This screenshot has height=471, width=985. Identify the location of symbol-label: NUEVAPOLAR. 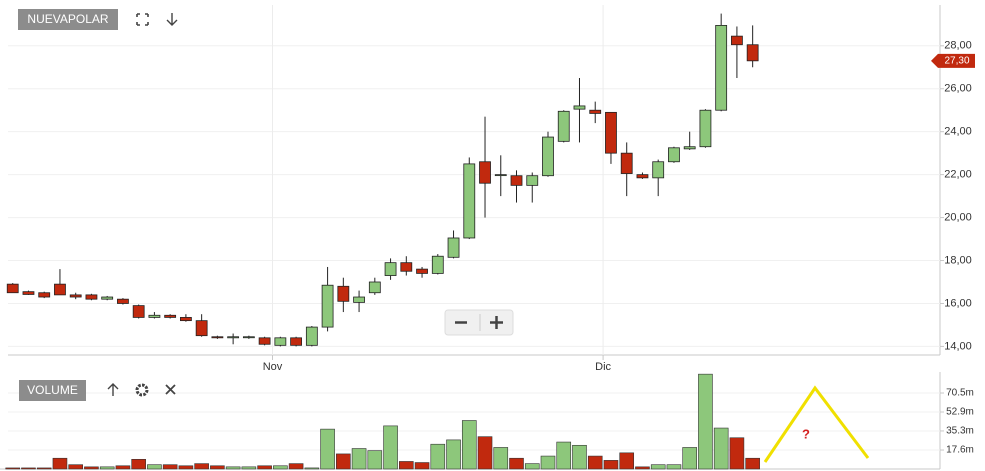
(67, 19).